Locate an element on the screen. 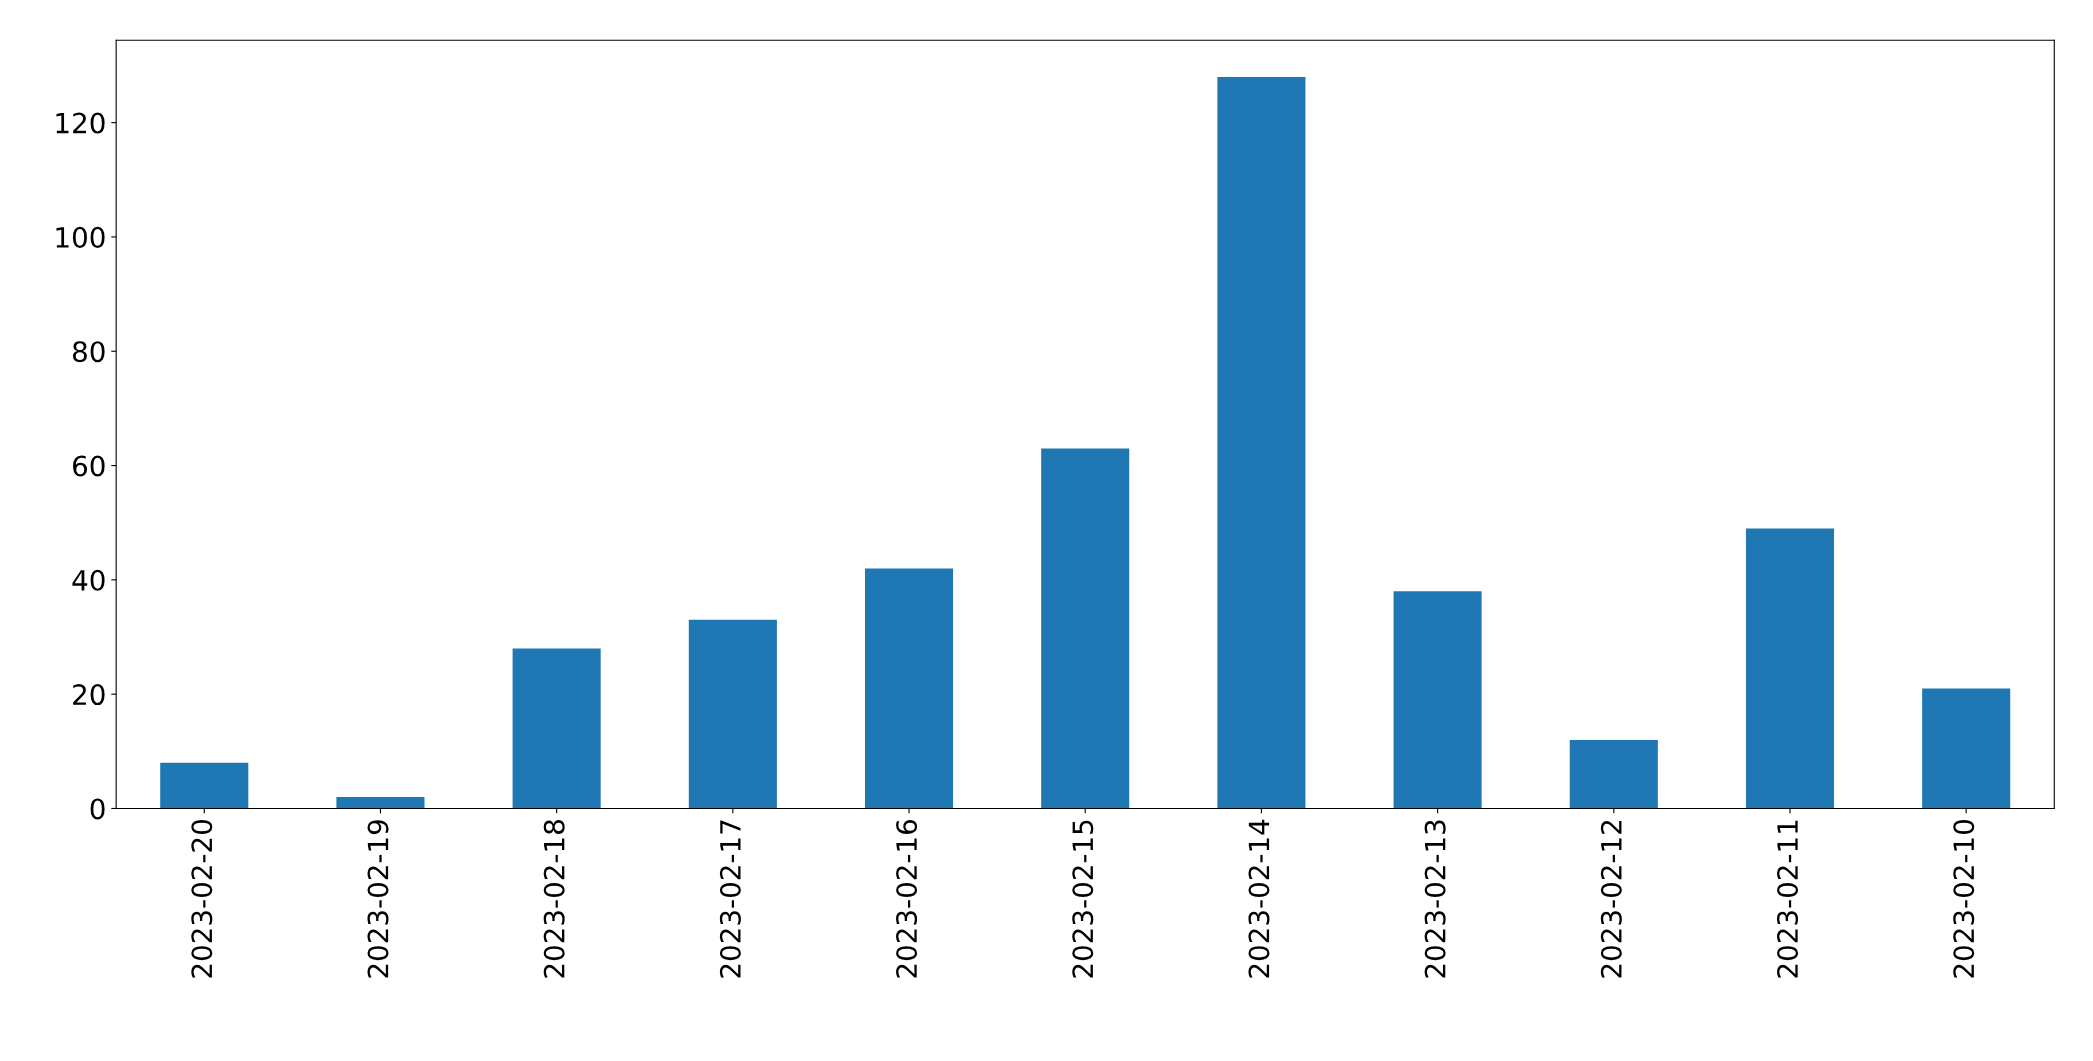 This screenshot has height=1061, width=2093. y-tick-label: 80 is located at coordinates (88, 352).